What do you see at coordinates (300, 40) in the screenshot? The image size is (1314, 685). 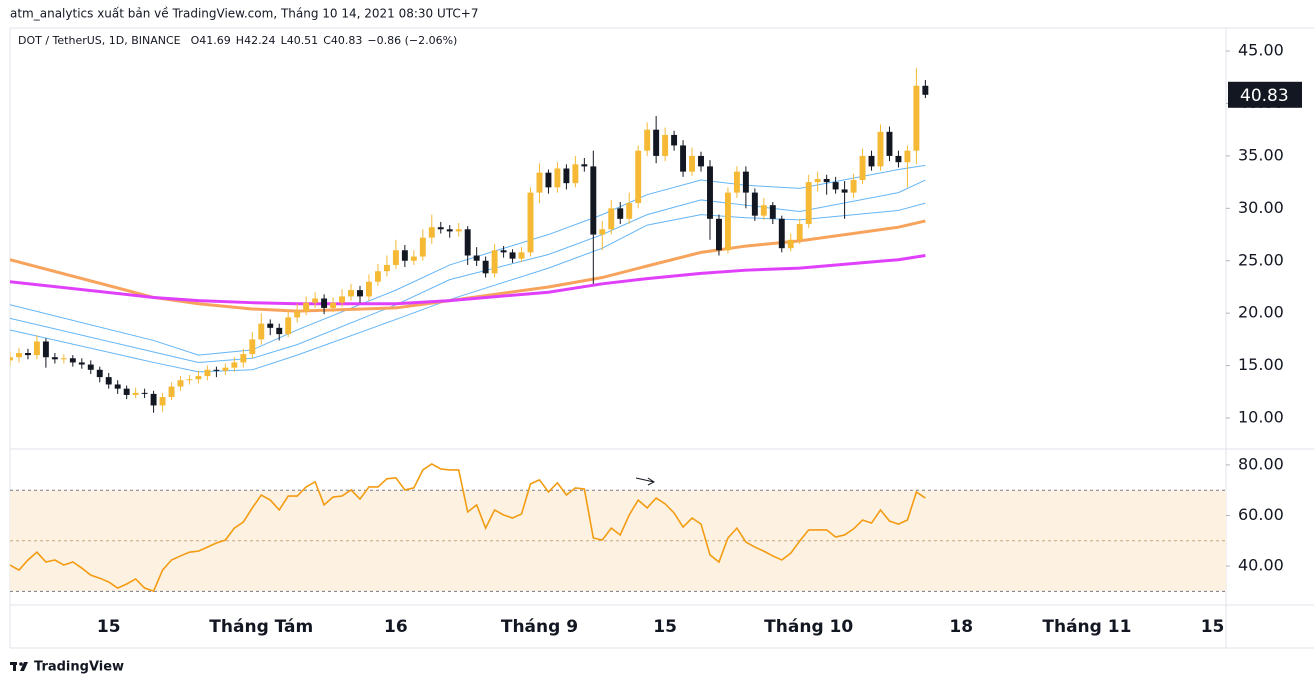 I see `legend-value: L40.51` at bounding box center [300, 40].